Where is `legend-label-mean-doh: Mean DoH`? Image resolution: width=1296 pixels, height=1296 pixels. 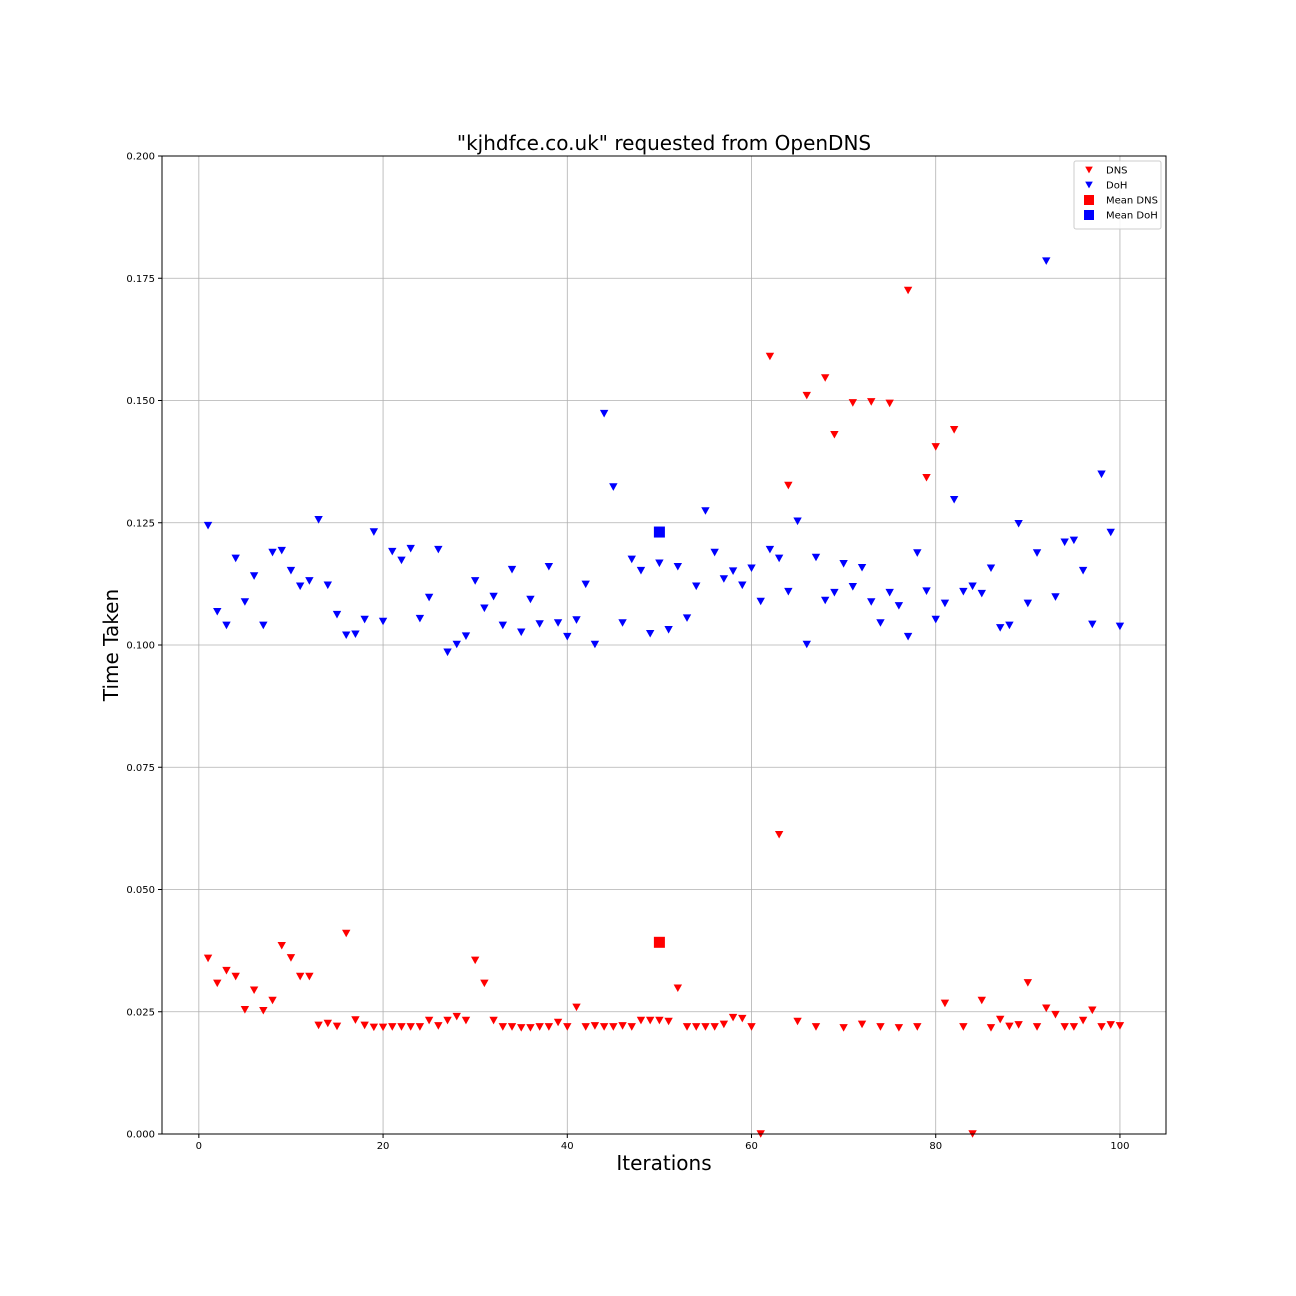
legend-label-mean-doh: Mean DoH is located at coordinates (1132, 216).